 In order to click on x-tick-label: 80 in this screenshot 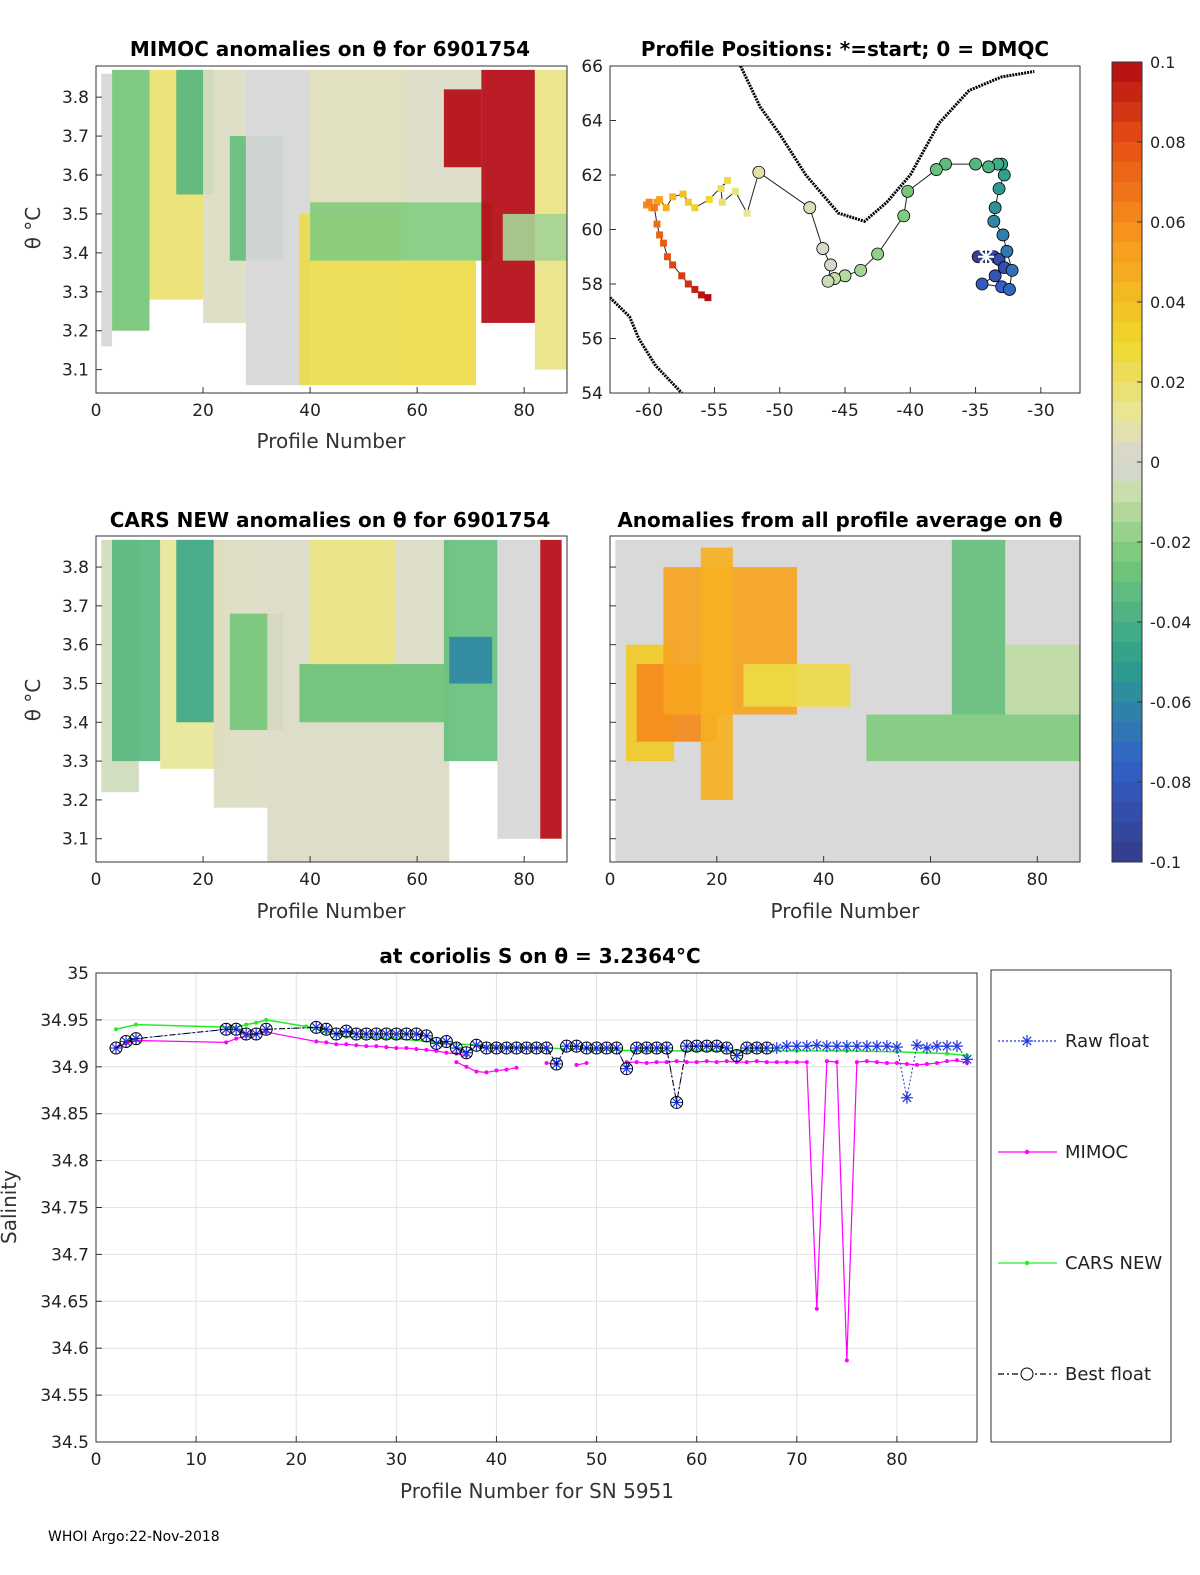, I will do `click(524, 411)`.